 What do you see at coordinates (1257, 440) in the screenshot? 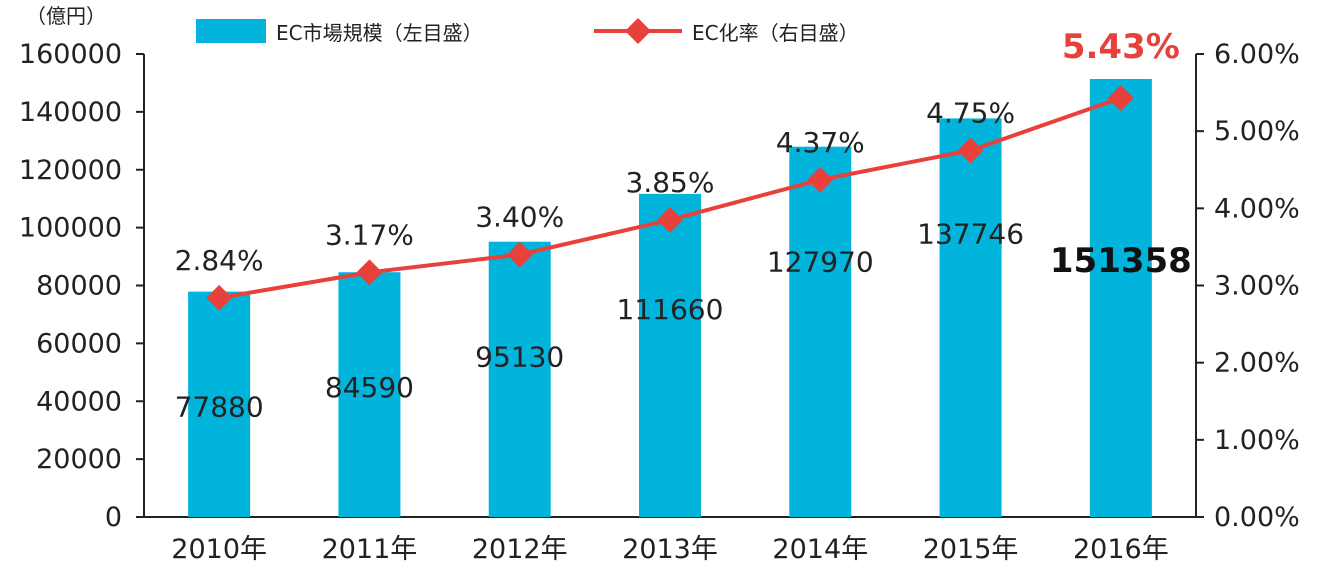
I see `right-tick-label: 1.00%` at bounding box center [1257, 440].